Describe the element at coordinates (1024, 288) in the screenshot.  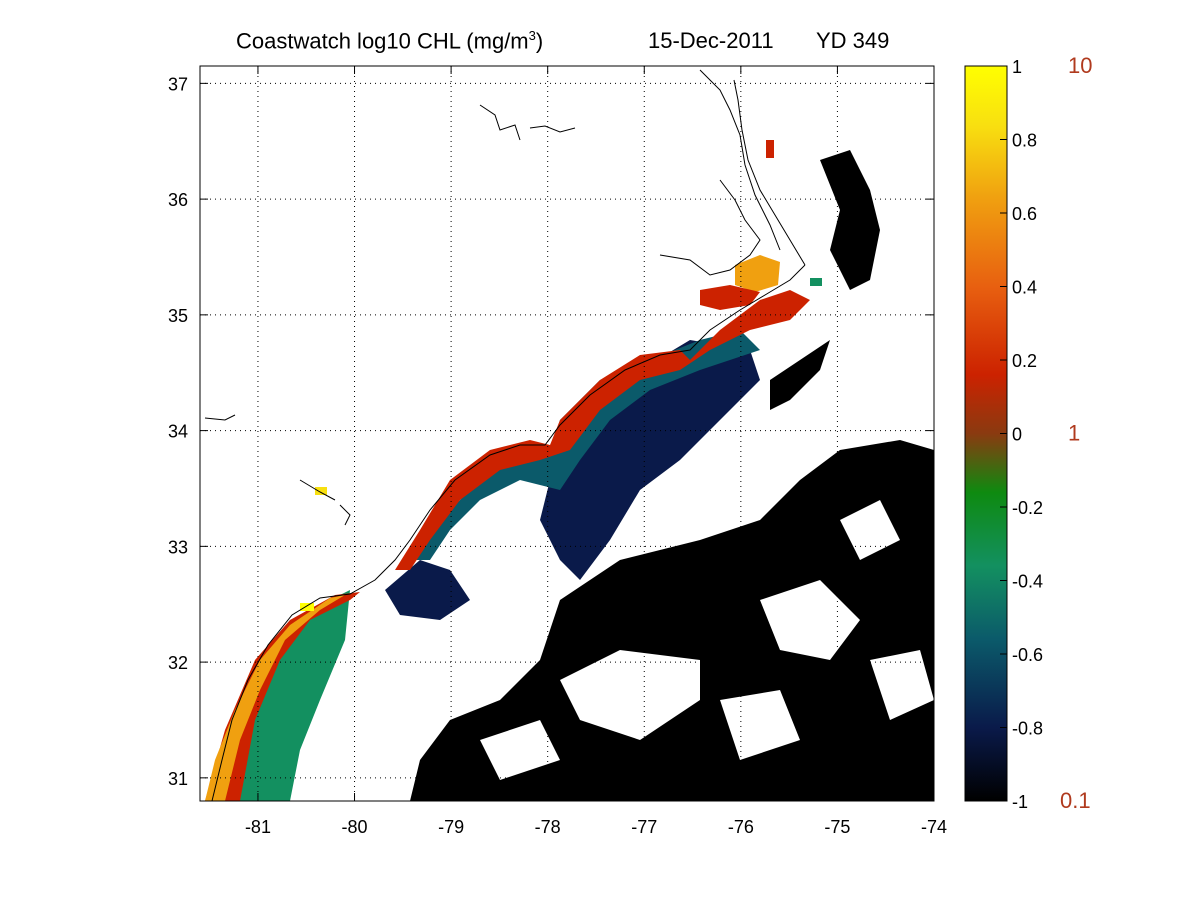
I see `colorbar-tick-label: 0.4` at that location.